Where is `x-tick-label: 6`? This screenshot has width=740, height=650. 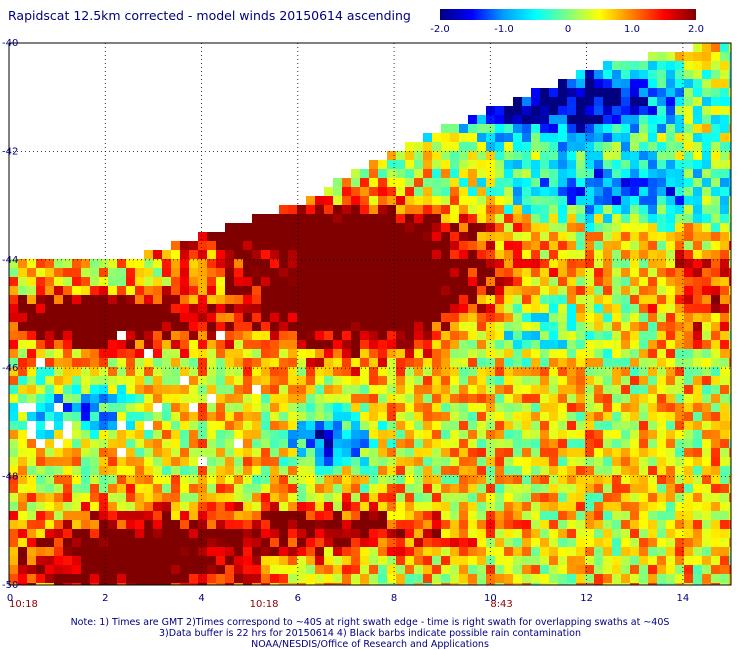 x-tick-label: 6 is located at coordinates (298, 598).